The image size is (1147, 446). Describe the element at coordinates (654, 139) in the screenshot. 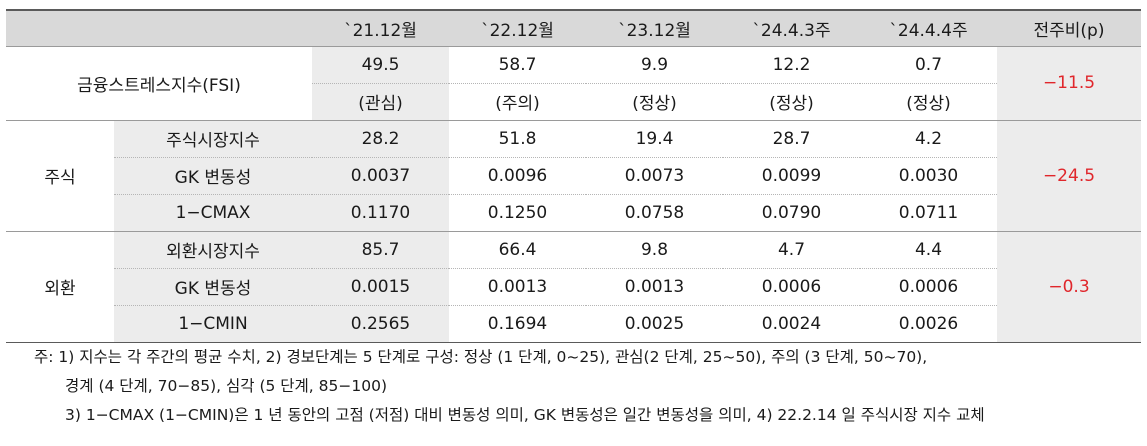

I see `cell: 19.4` at that location.